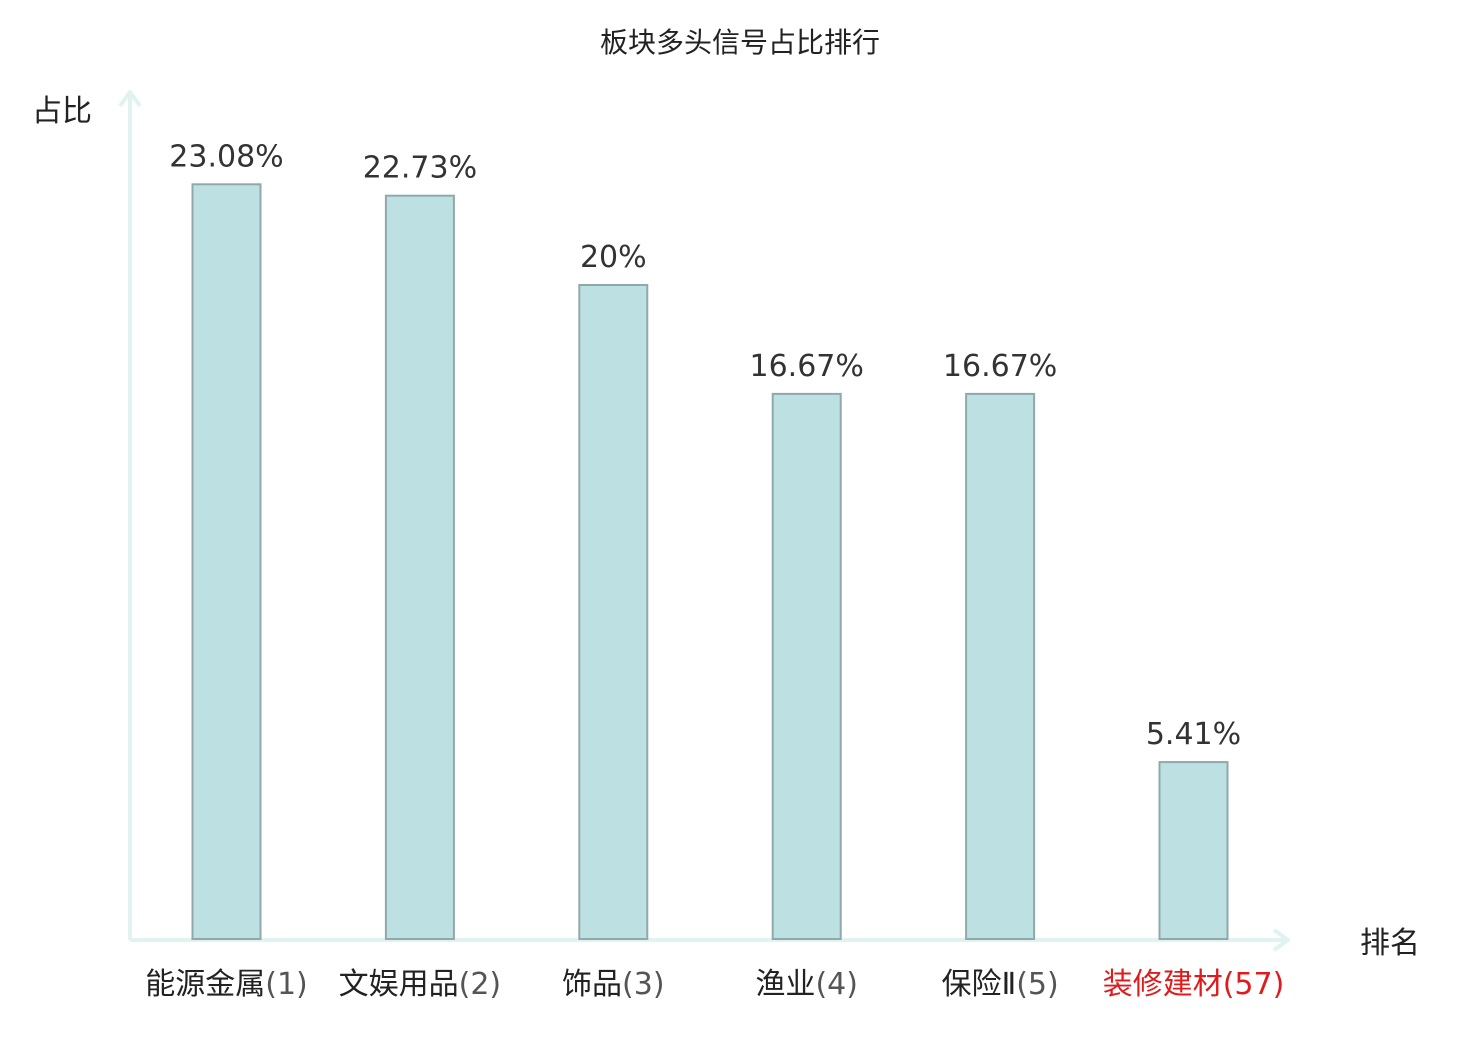 The width and height of the screenshot is (1480, 1040). What do you see at coordinates (87, 515) in the screenshot?
I see `y-axis: 占比` at bounding box center [87, 515].